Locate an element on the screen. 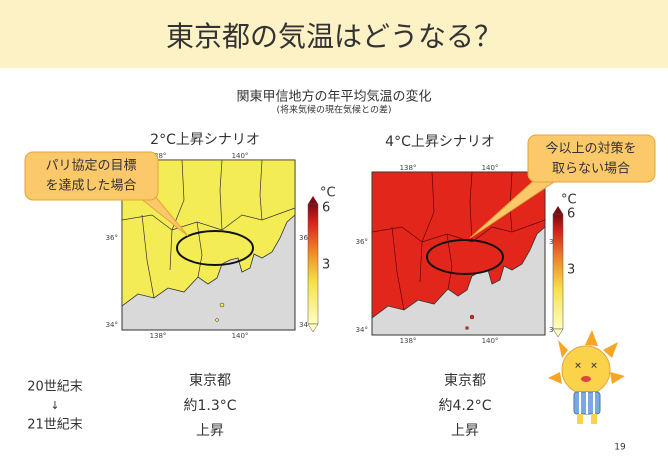  callout-text: 今以上の対策を is located at coordinates (590, 149).